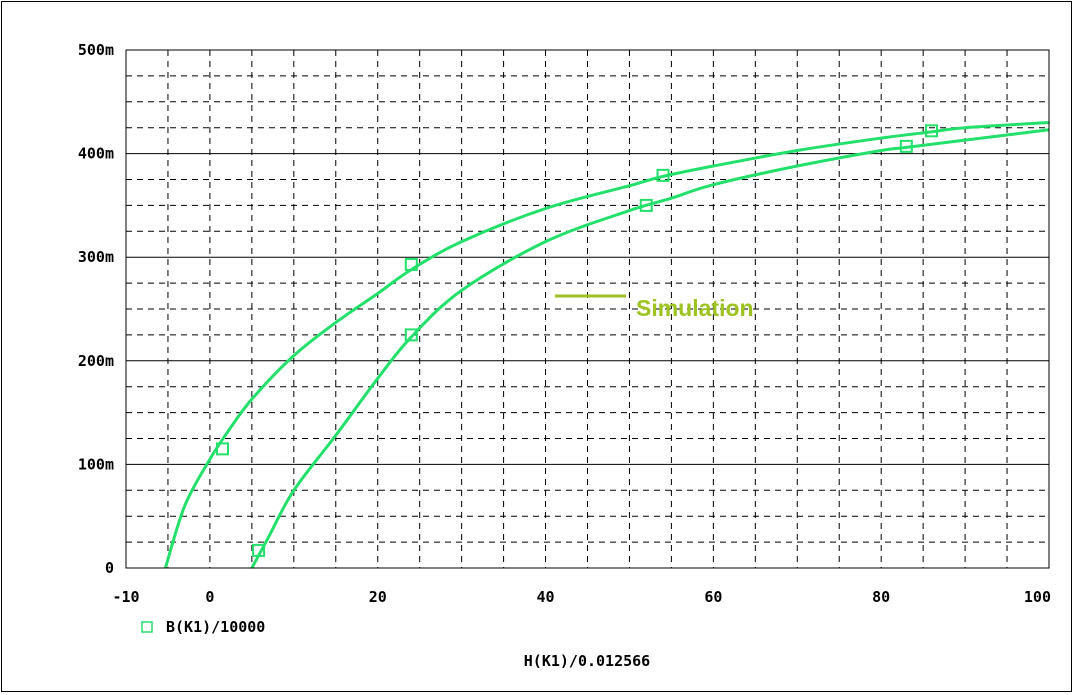 Image resolution: width=1075 pixels, height=695 pixels. What do you see at coordinates (378, 597) in the screenshot?
I see `x-tick-label: 20` at bounding box center [378, 597].